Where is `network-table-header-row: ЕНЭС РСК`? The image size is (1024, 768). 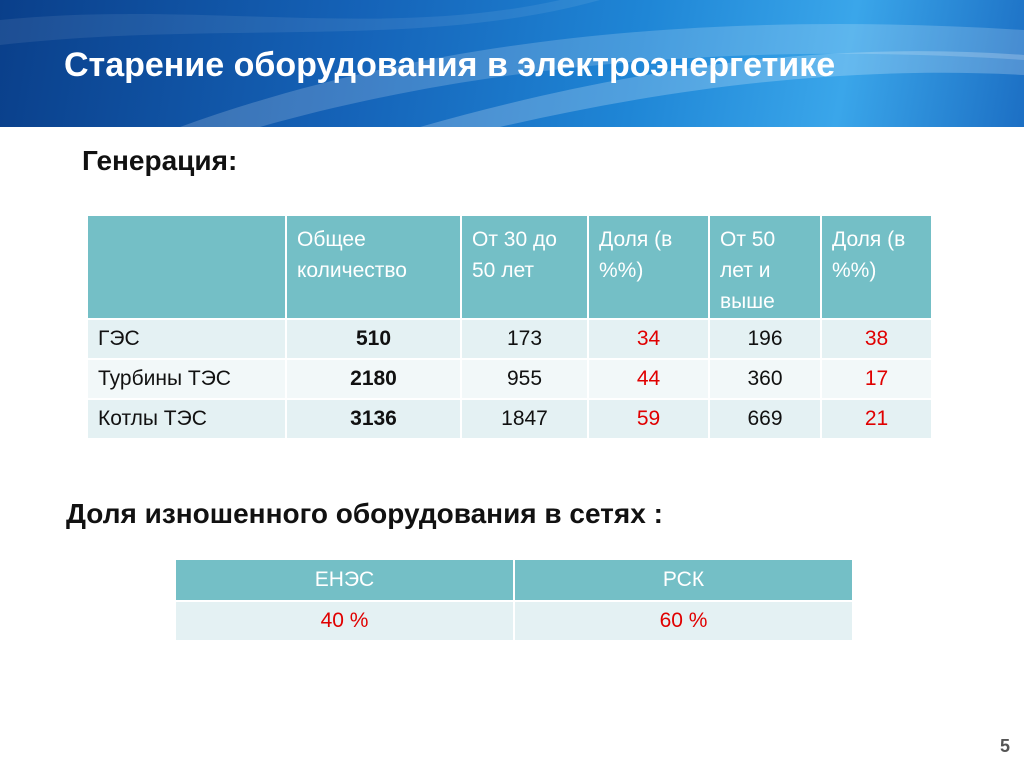 network-table-header-row: ЕНЭС РСК is located at coordinates (514, 580).